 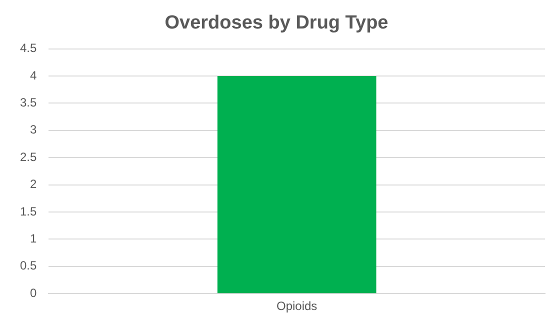 I want to click on y-tick-label: 0, so click(x=33, y=293).